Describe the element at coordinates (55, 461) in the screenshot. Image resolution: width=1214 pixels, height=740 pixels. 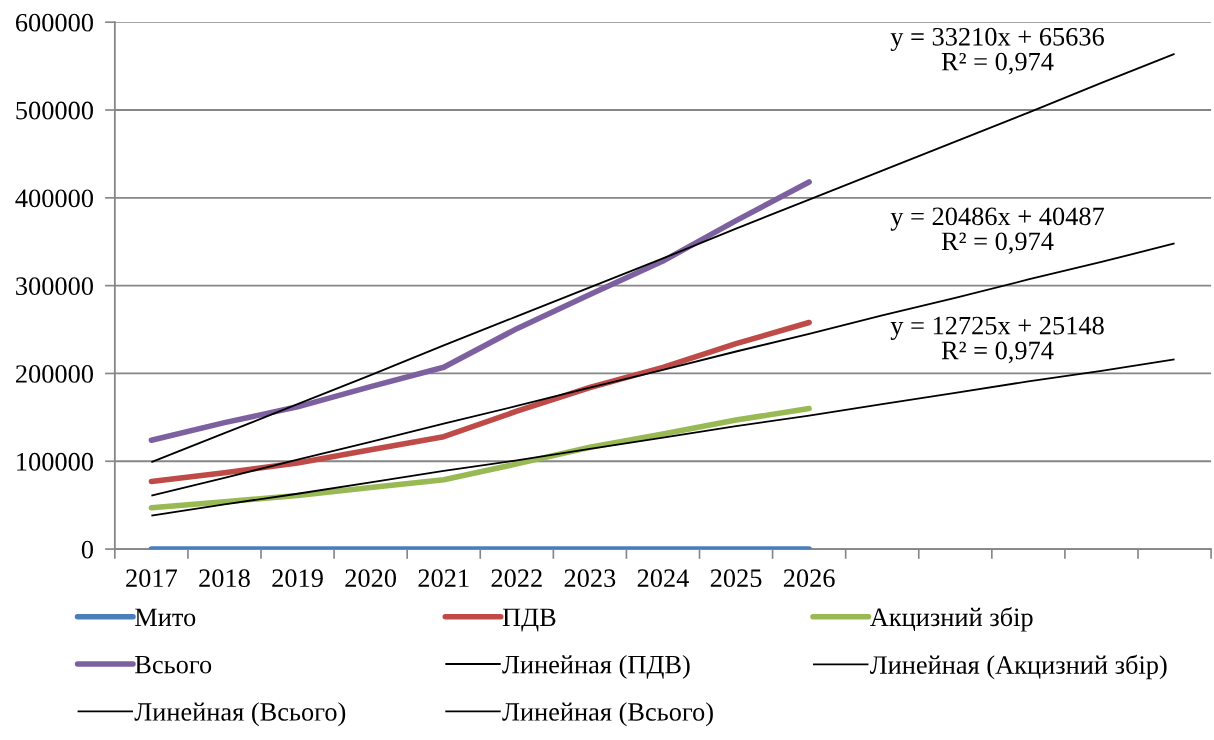
I see `y-tick-label: 100000` at that location.